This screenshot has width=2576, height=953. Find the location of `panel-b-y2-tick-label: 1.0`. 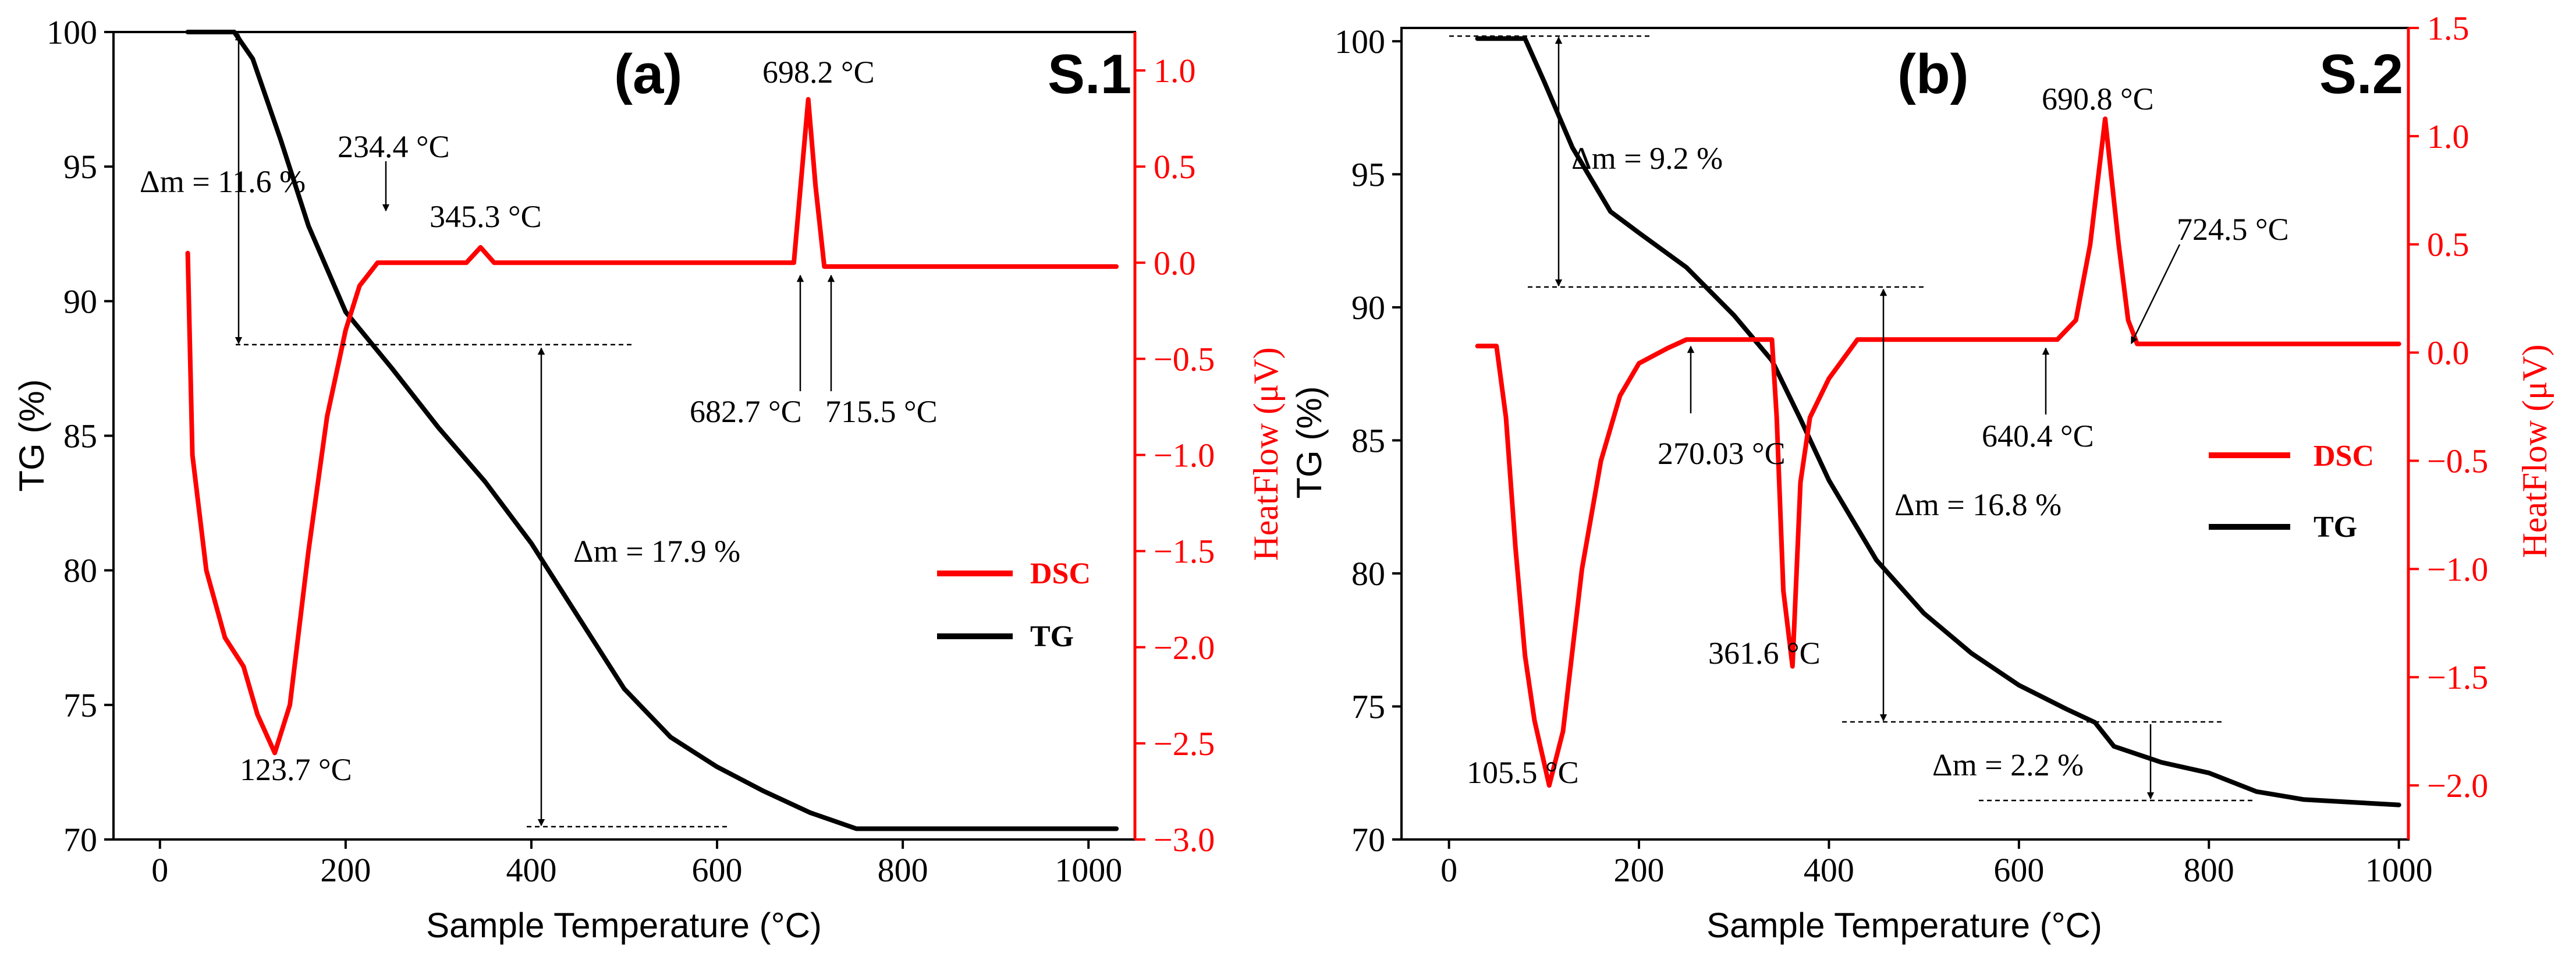

panel-b-y2-tick-label: 1.0 is located at coordinates (2448, 136).